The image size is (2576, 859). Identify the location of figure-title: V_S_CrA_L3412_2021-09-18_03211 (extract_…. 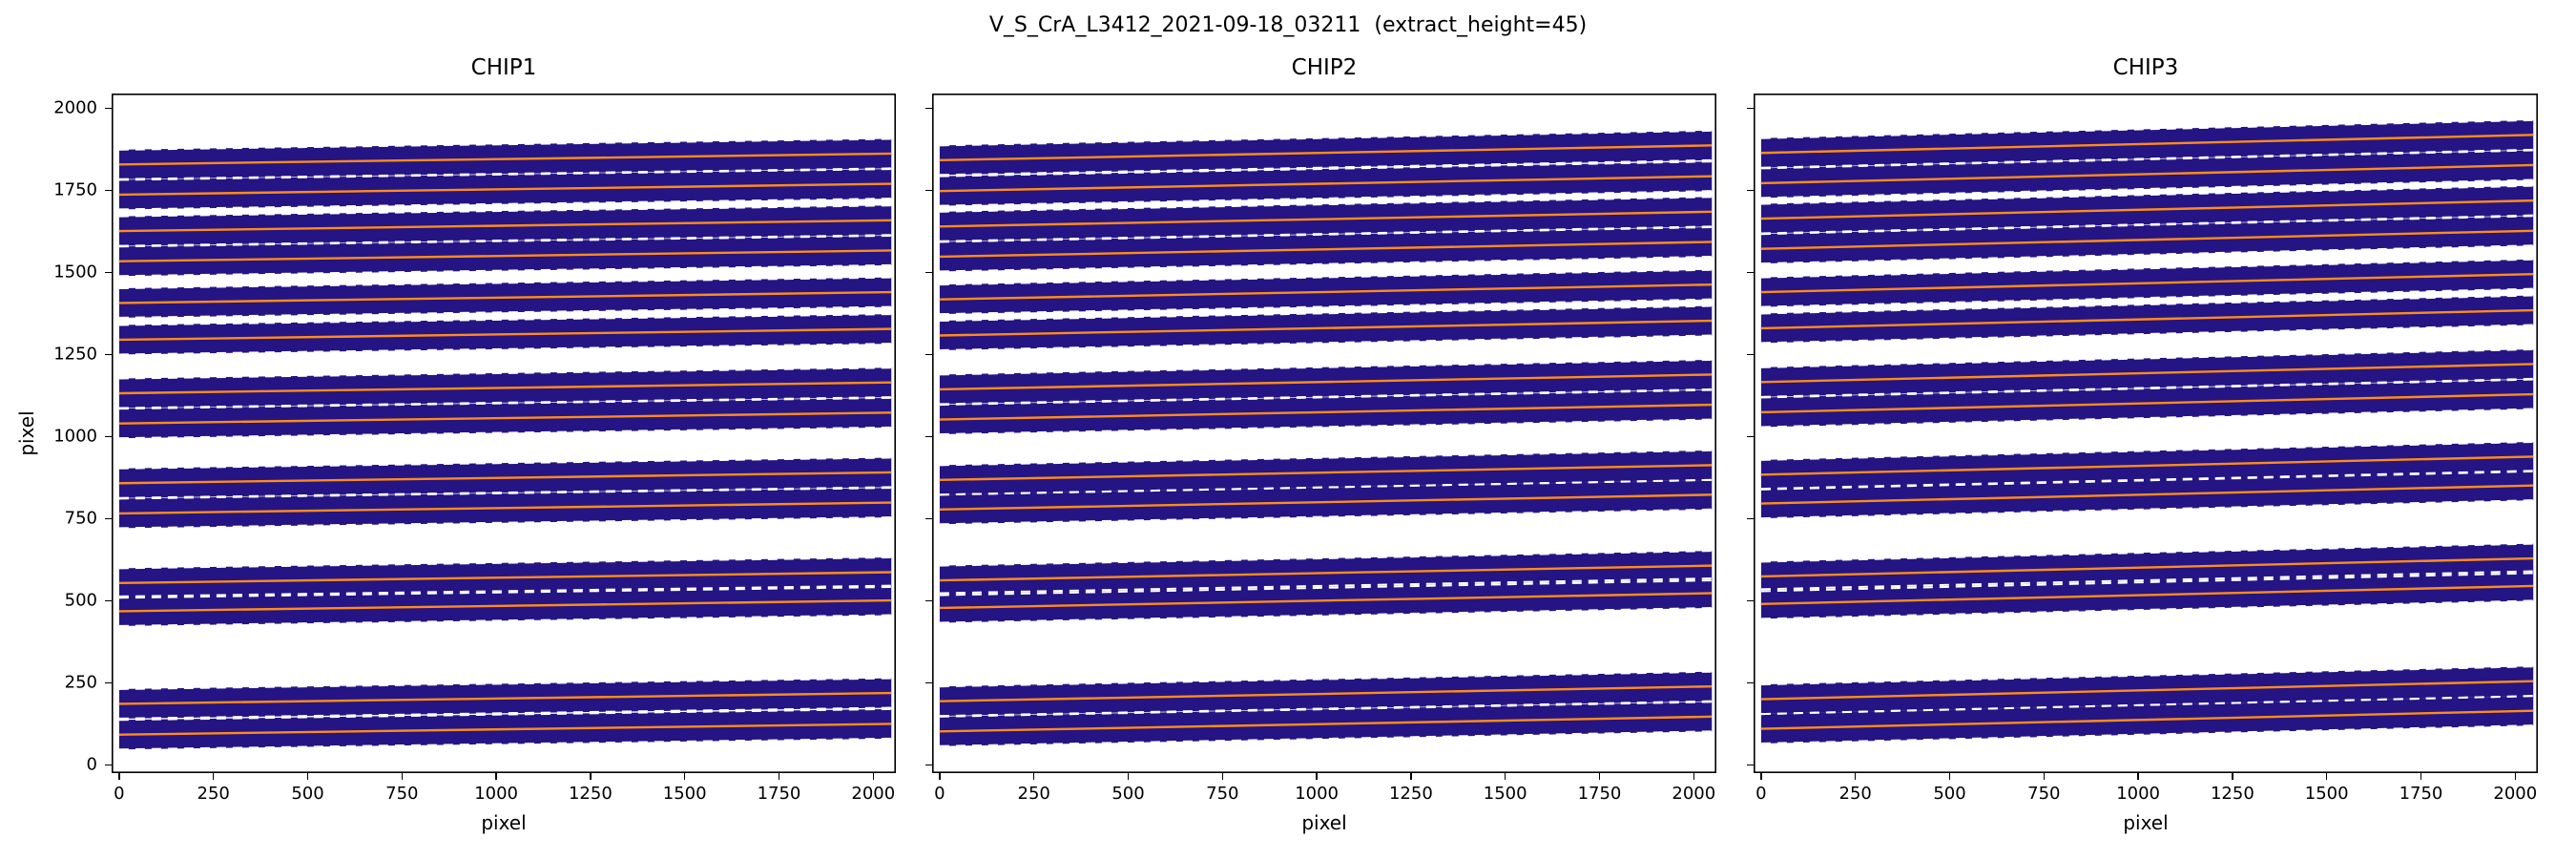
(1288, 25).